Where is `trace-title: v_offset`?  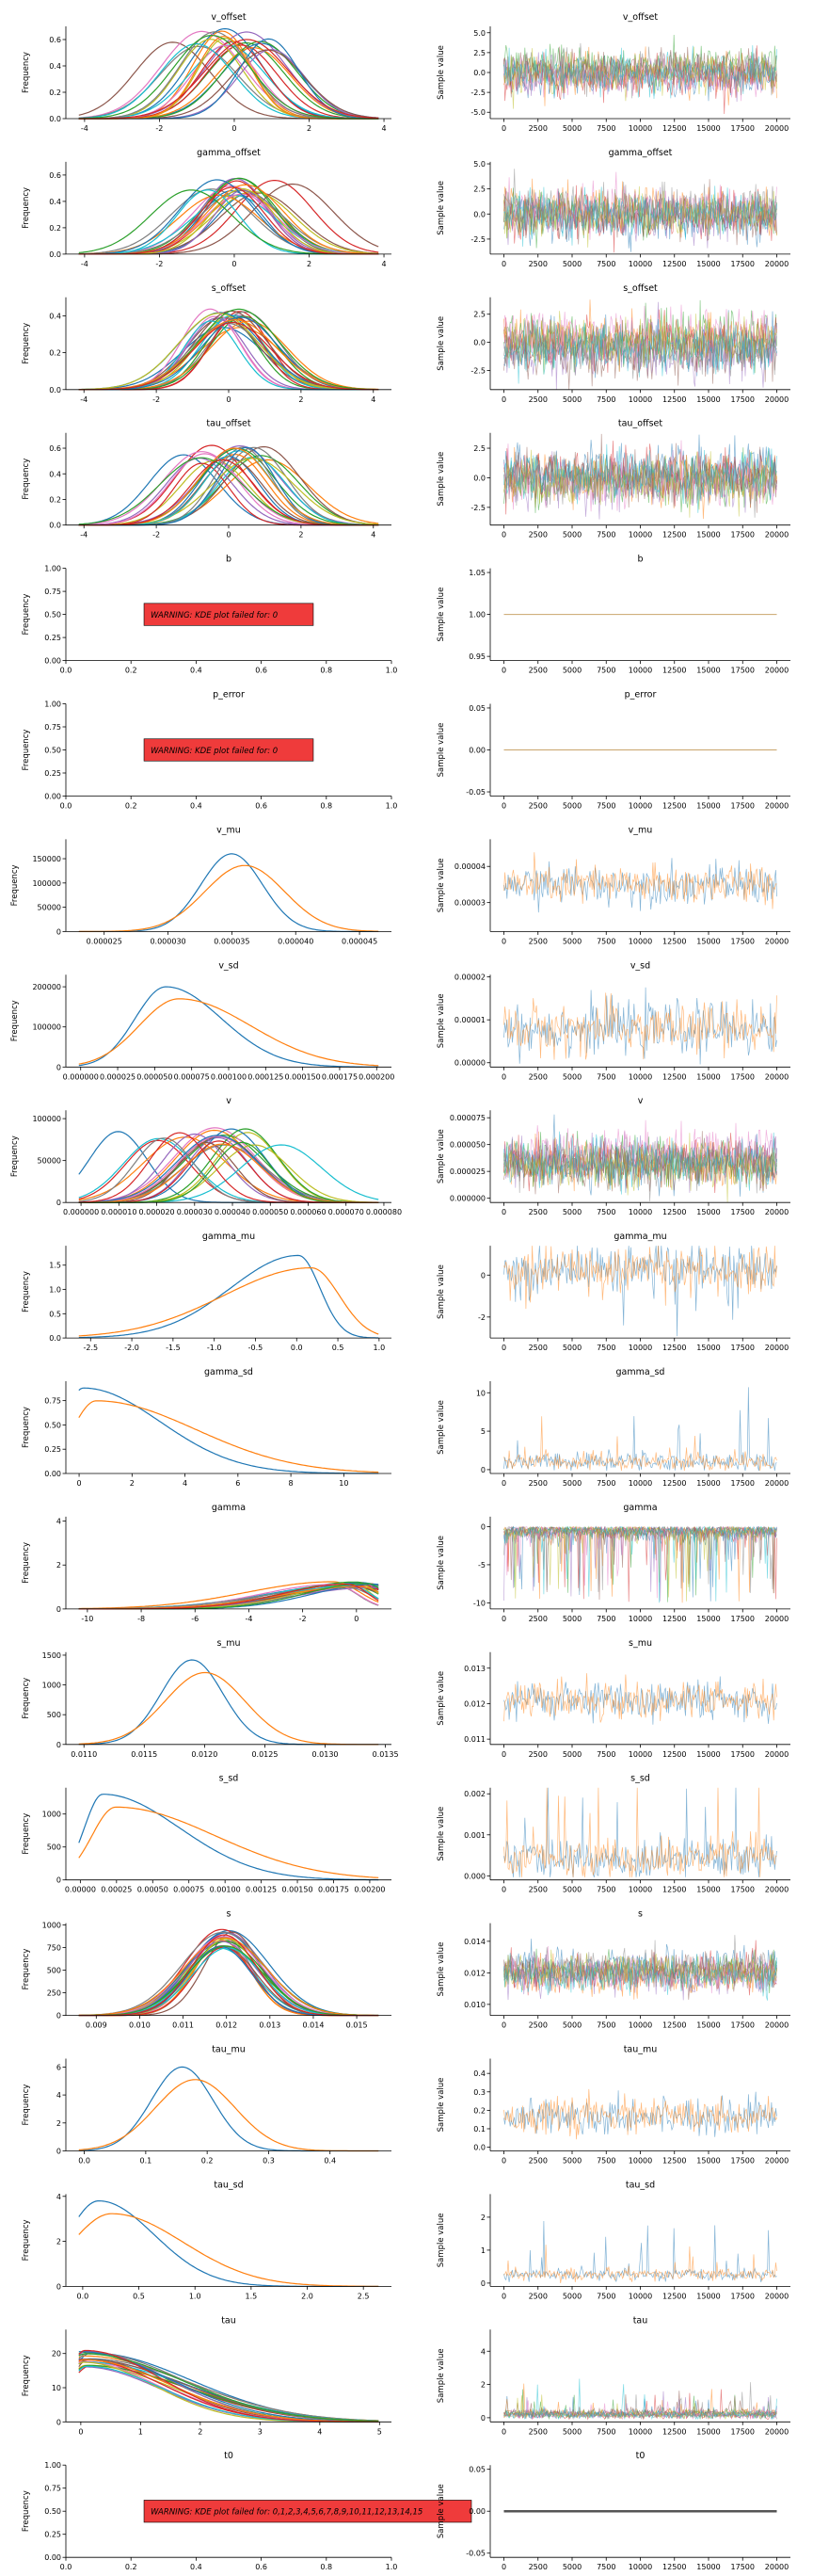 trace-title: v_offset is located at coordinates (641, 17).